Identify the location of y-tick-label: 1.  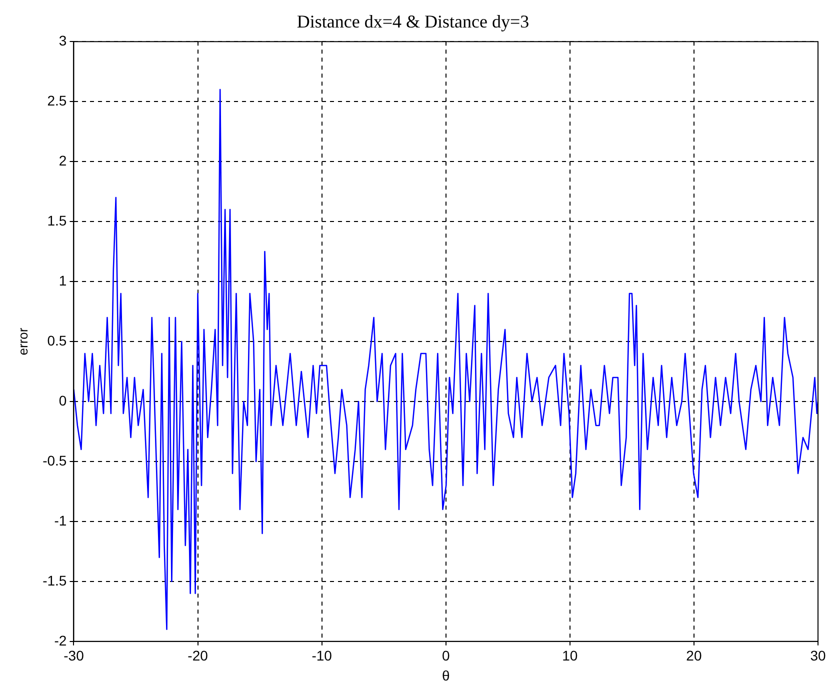
(62, 280).